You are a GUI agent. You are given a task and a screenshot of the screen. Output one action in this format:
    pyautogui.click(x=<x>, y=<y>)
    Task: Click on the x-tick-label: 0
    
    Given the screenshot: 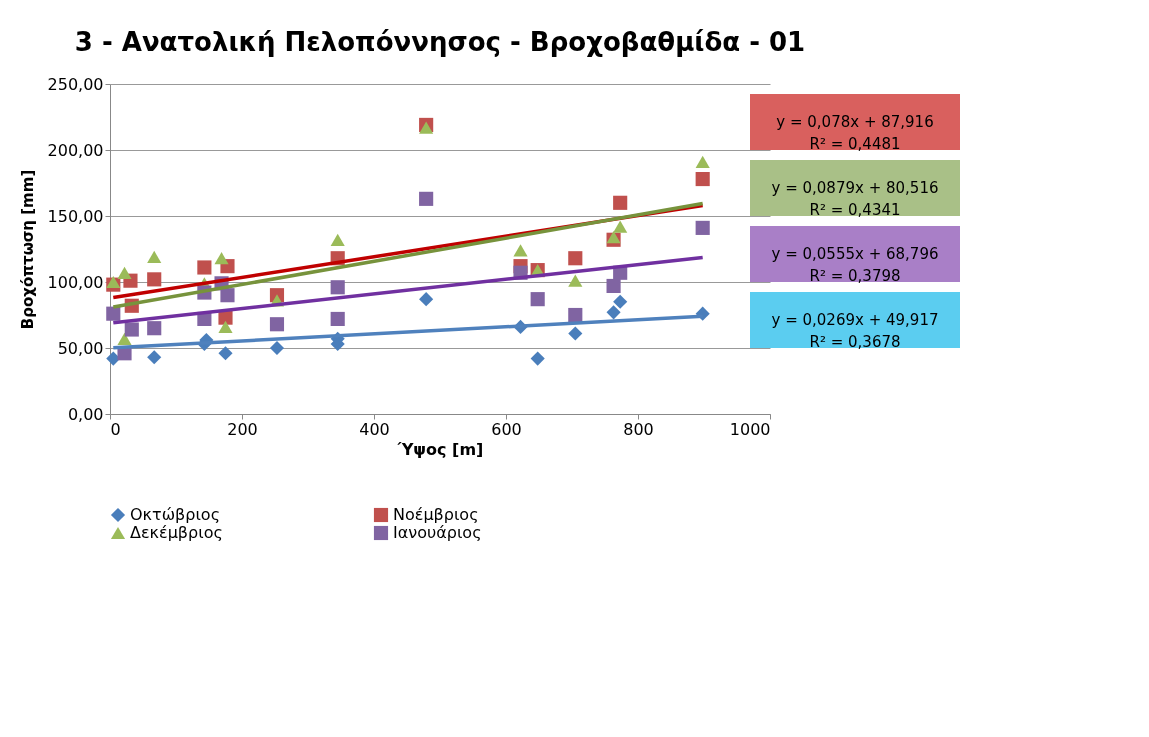 What is the action you would take?
    pyautogui.click(x=115, y=429)
    